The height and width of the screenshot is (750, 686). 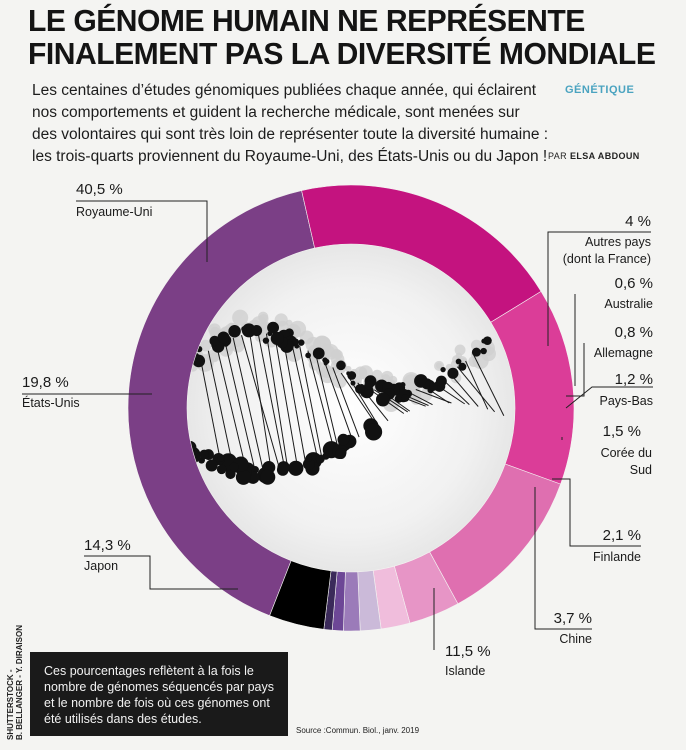 What do you see at coordinates (634, 283) in the screenshot?
I see `slice-percent-label: 0,6 %` at bounding box center [634, 283].